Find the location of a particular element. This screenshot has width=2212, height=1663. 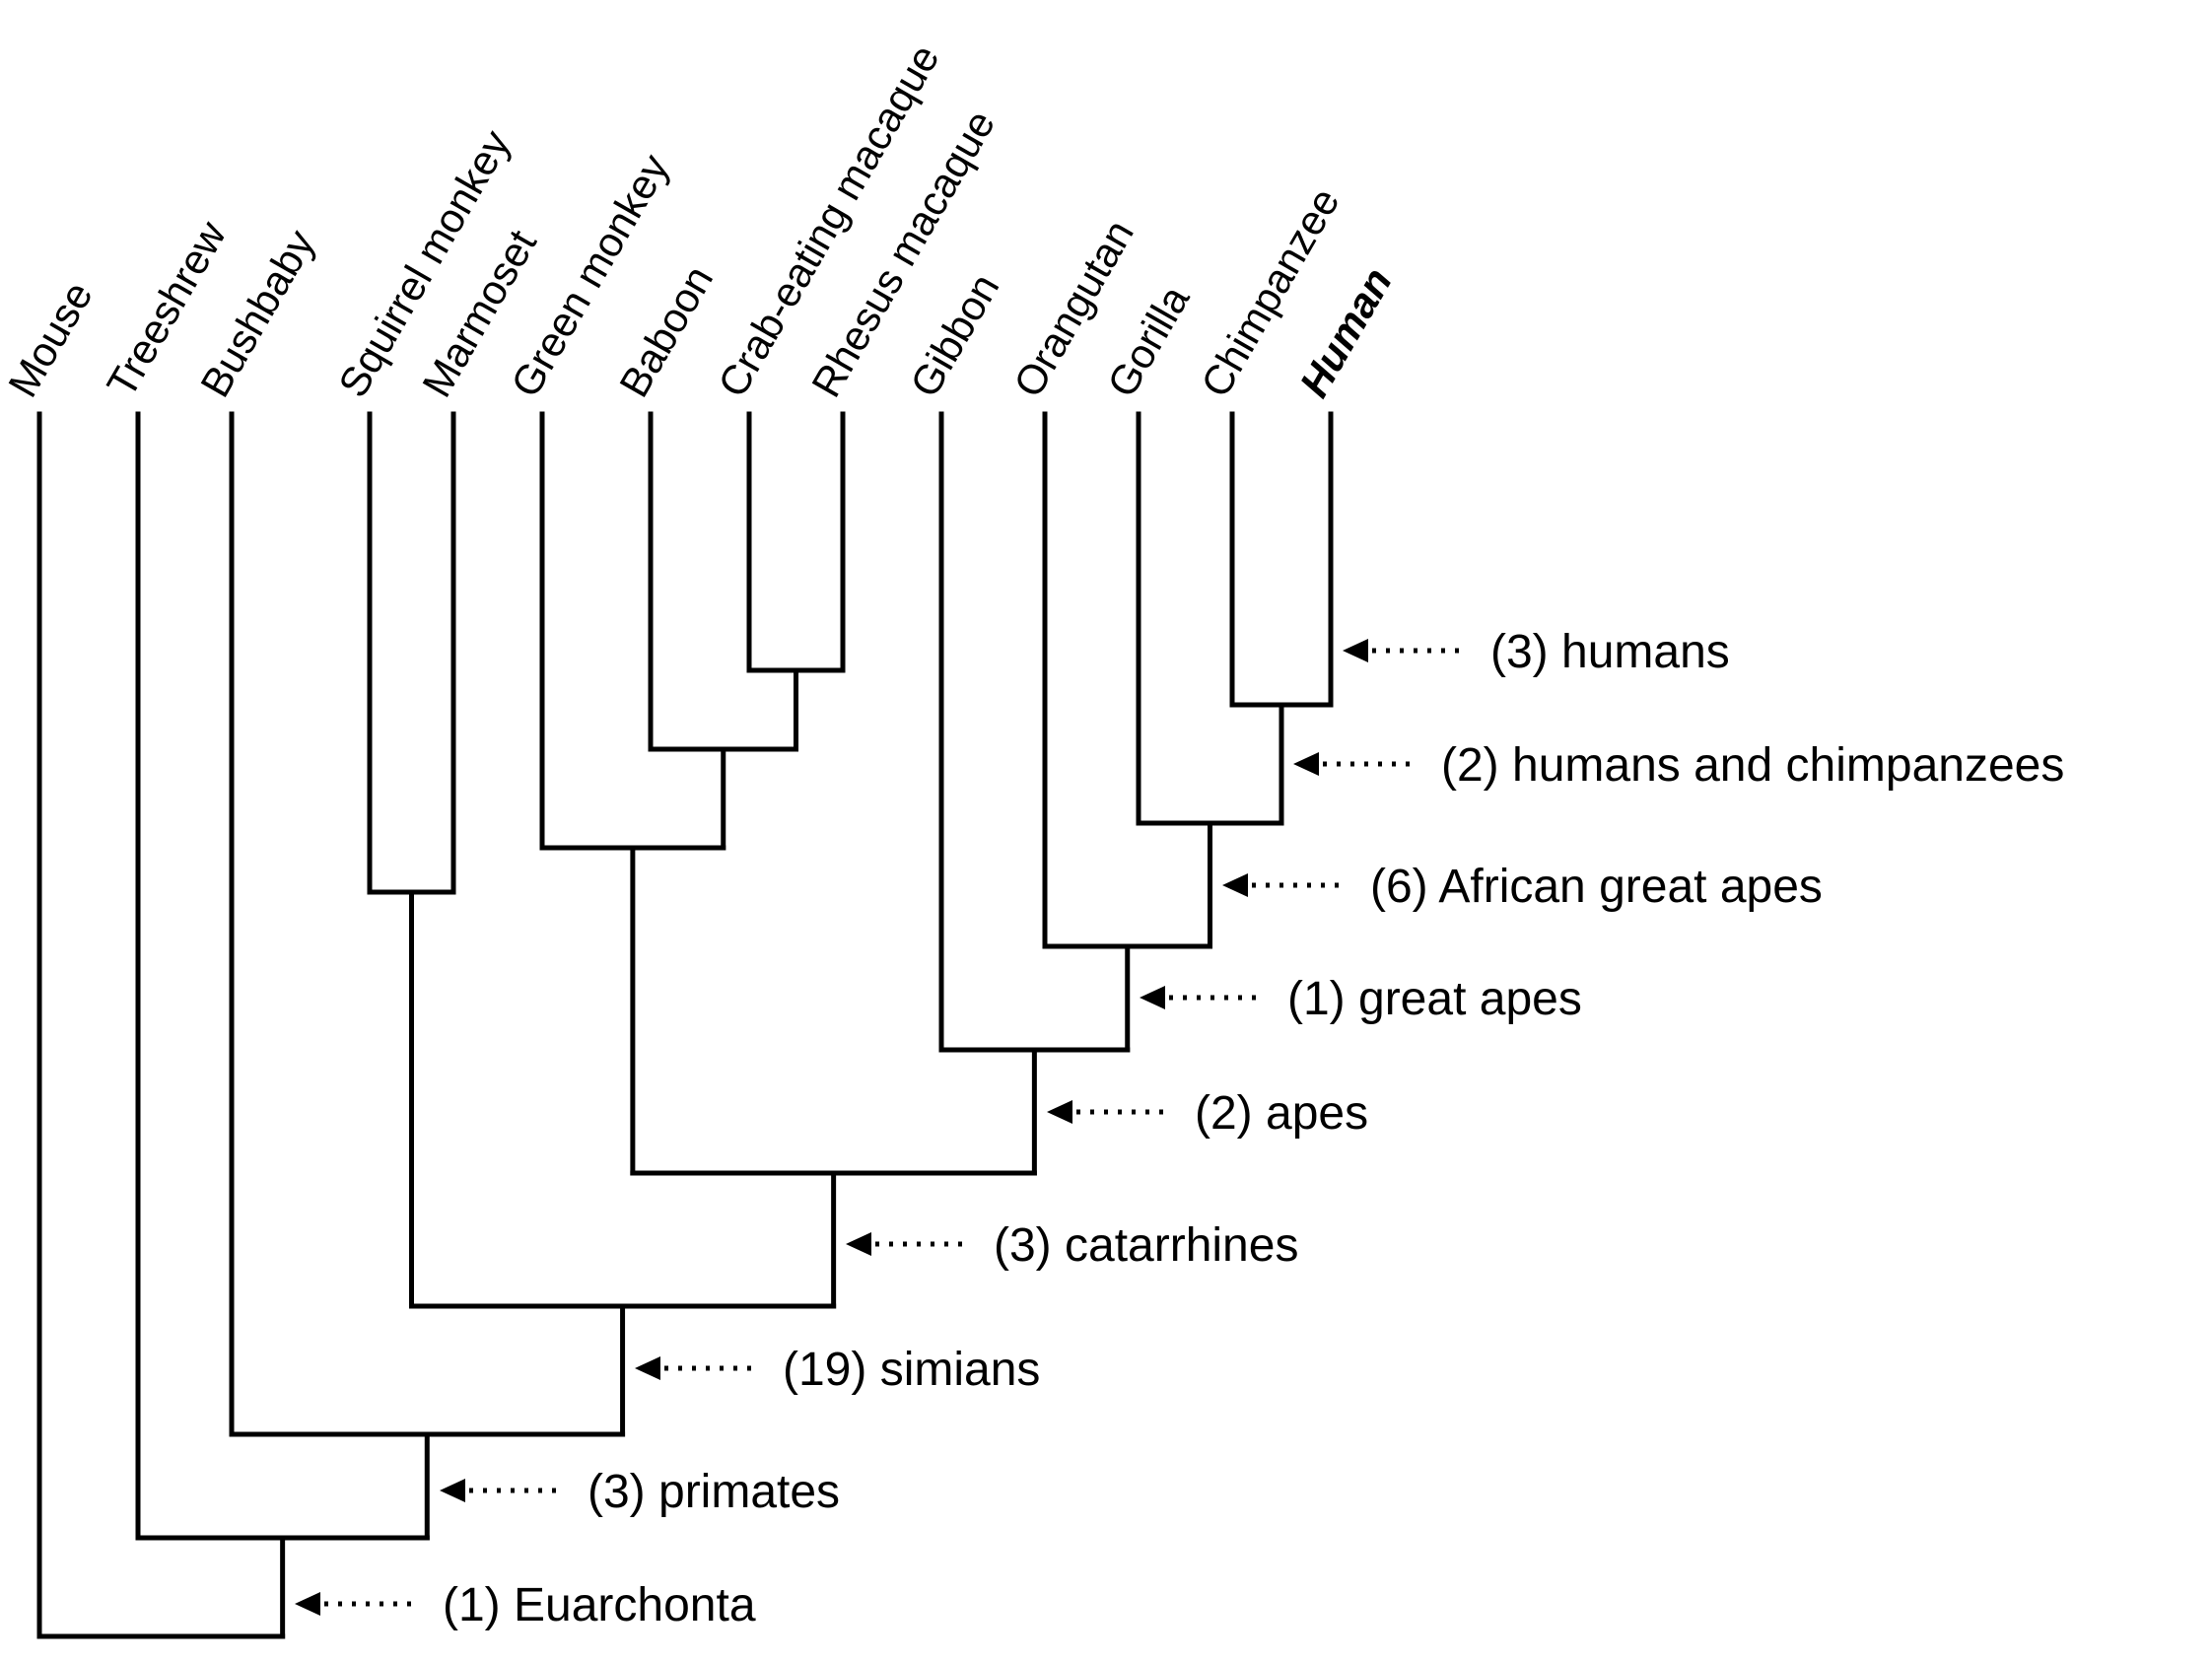

taxon-label-gorilla: Gorilla is located at coordinates (1148, 341).